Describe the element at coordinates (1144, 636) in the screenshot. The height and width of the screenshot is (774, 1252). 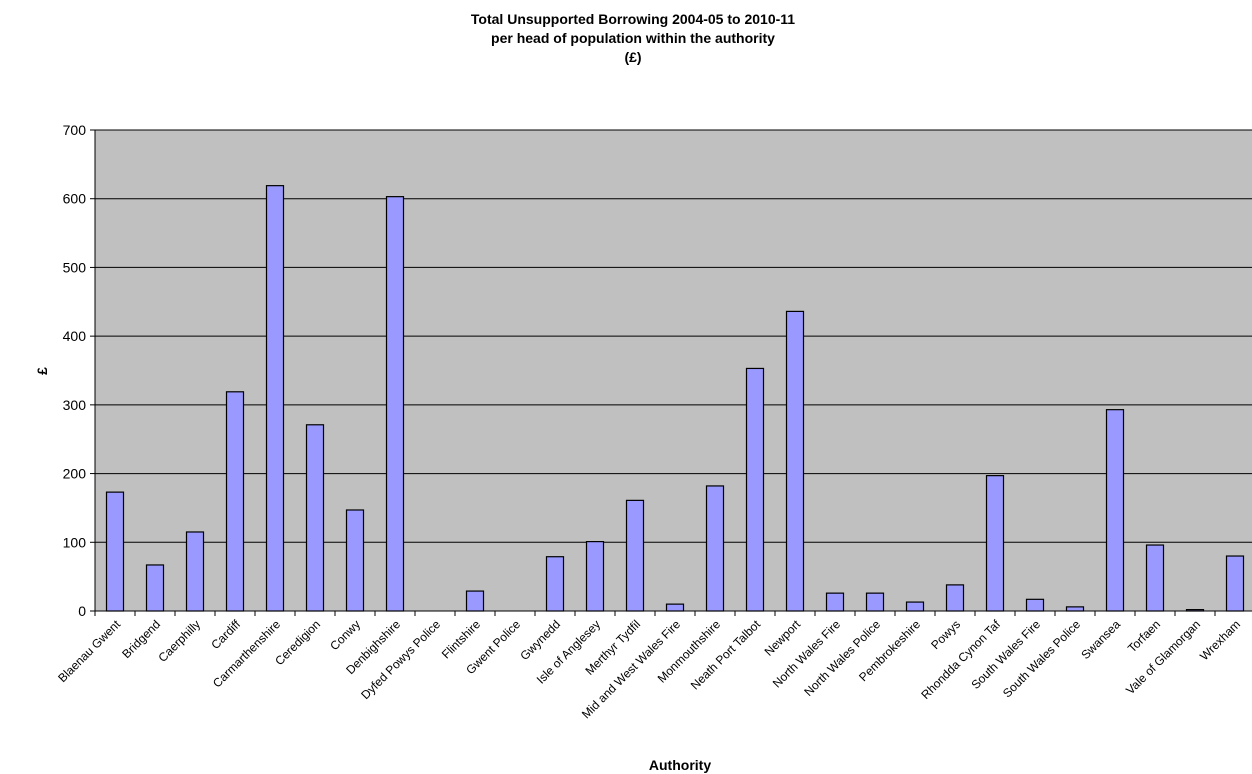
I see `x-category-label: Torfaen` at that location.